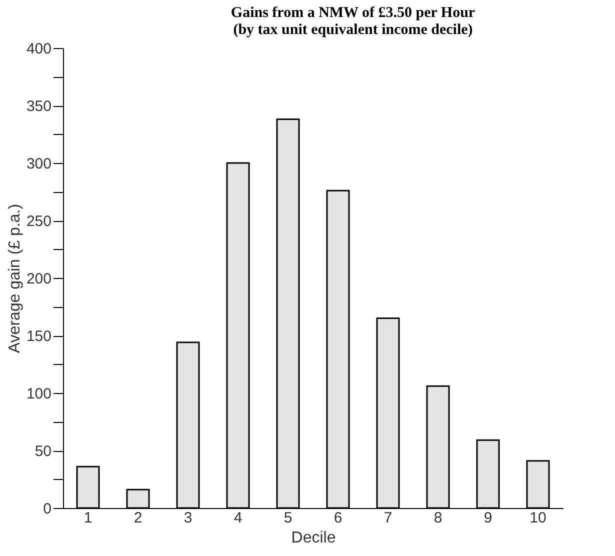  Describe the element at coordinates (238, 518) in the screenshot. I see `x-tick-label: 4` at that location.